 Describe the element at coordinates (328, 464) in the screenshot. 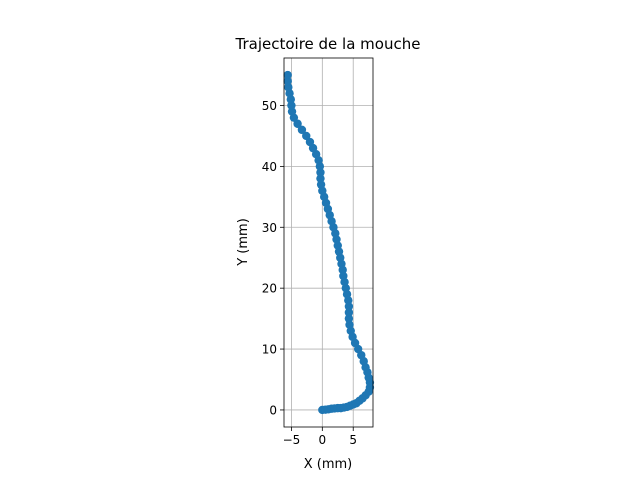

I see `x-axis-label: X (mm)` at that location.